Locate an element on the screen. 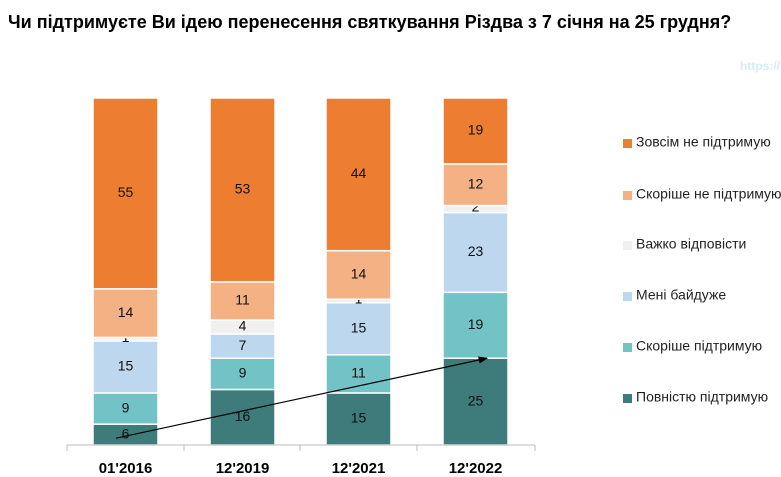  data-label: 53 is located at coordinates (243, 189).